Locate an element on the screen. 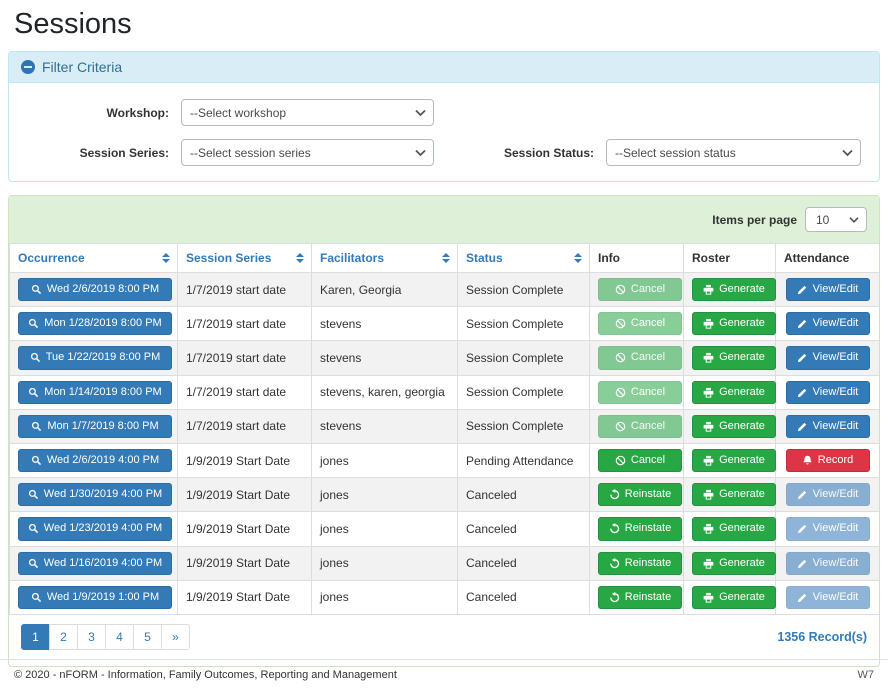 This screenshot has height=699, width=888. workshop-select: --Select workshop is located at coordinates (307, 112).